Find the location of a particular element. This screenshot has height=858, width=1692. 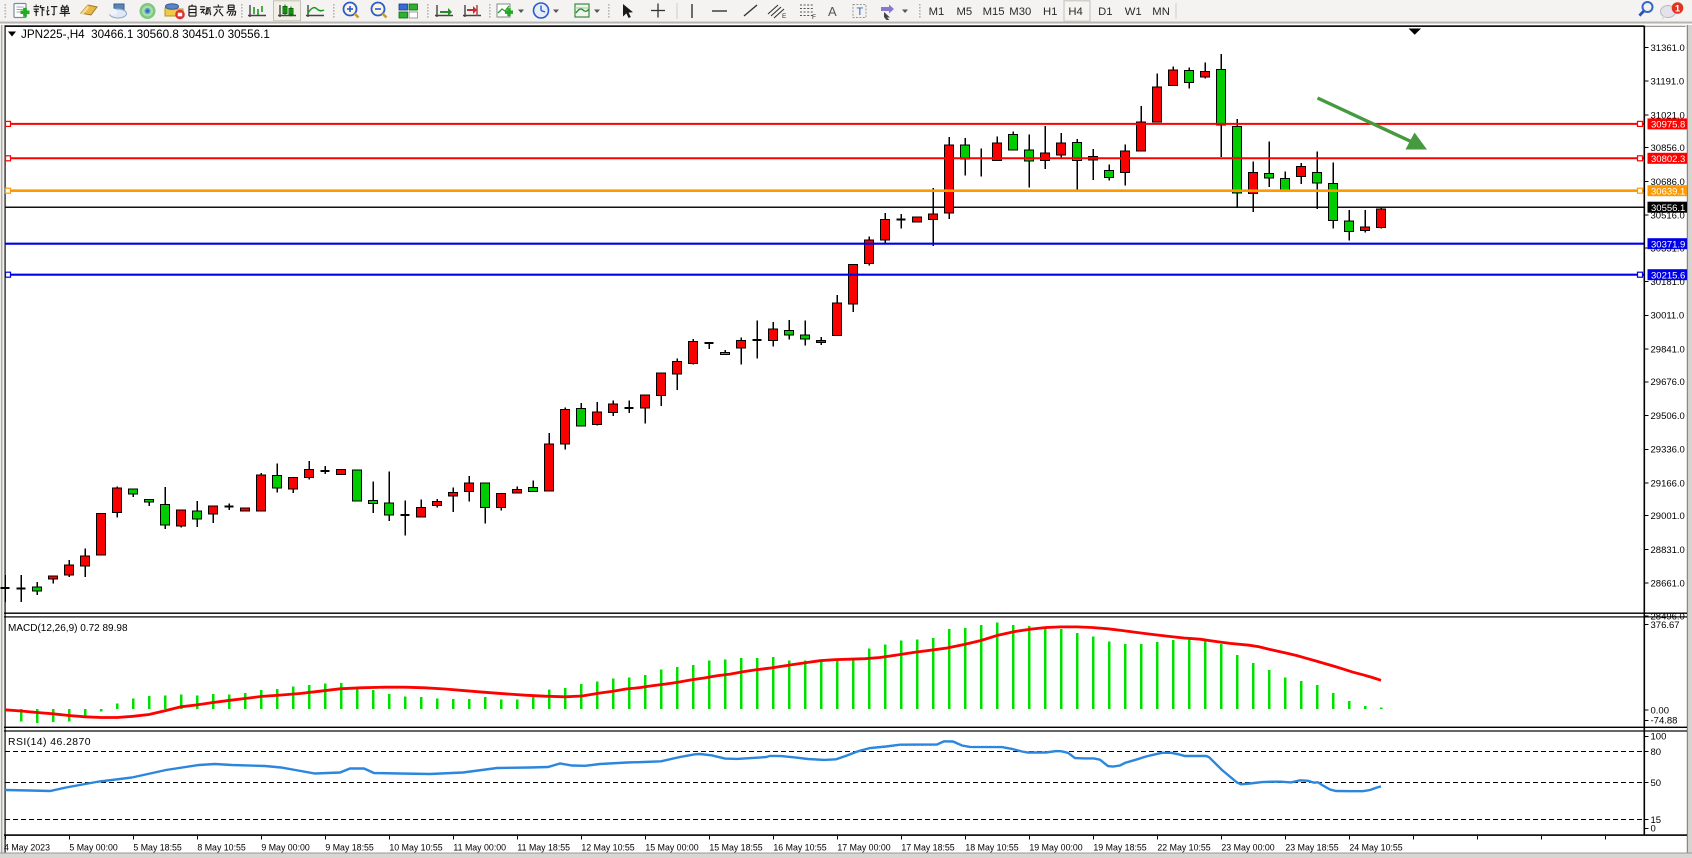

svg-text: 15 is located at coordinates (1656, 820).